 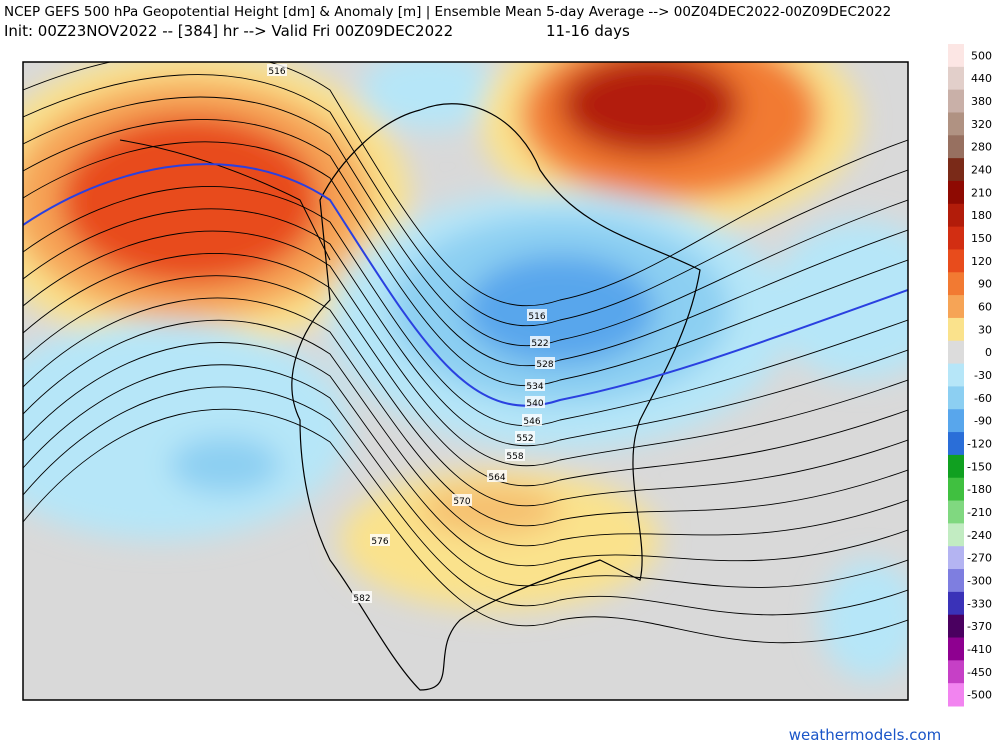 I want to click on colorbar-label: -410, so click(x=979, y=649).